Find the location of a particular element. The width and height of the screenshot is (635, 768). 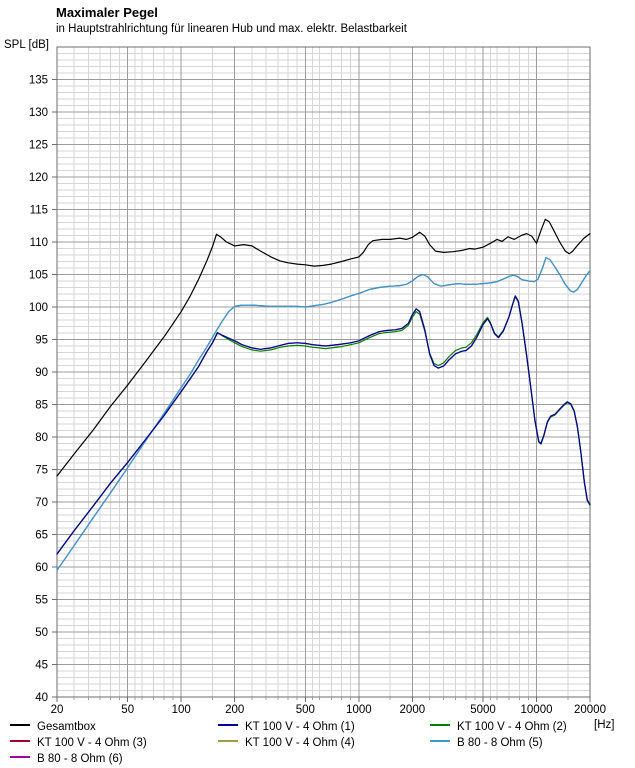

y-tick-label: 115 is located at coordinates (39, 211).